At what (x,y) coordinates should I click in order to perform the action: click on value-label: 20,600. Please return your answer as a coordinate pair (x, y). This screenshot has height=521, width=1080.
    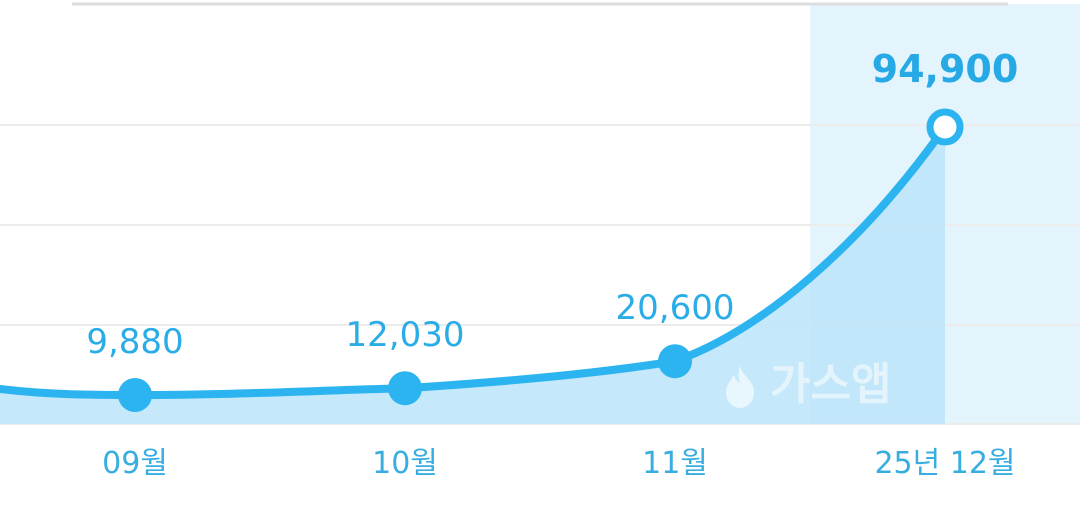
    Looking at the image, I should click on (675, 308).